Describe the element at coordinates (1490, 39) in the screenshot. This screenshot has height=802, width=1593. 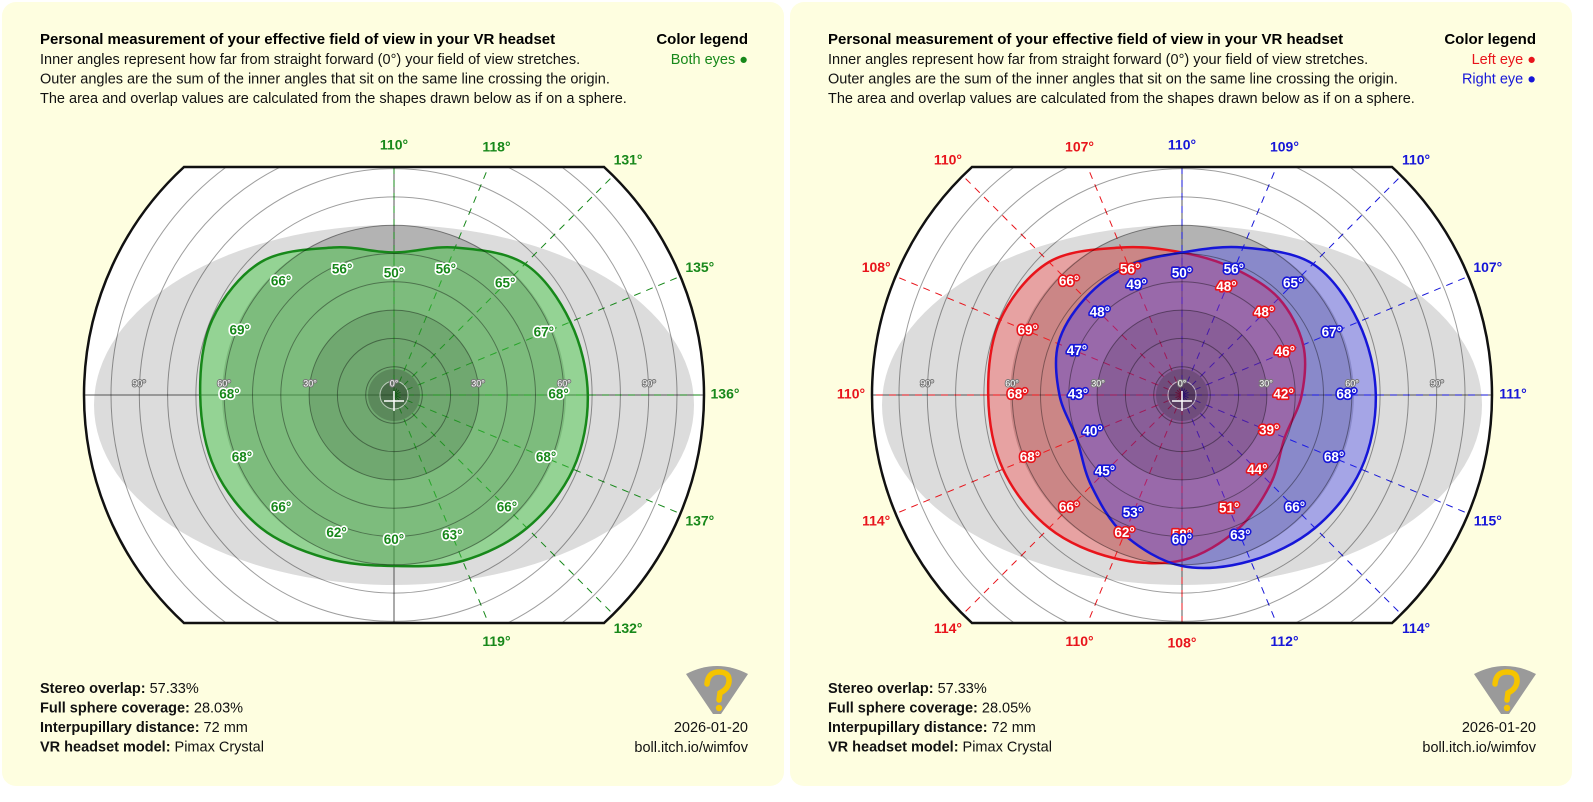
I see `legend-title: Color legend` at that location.